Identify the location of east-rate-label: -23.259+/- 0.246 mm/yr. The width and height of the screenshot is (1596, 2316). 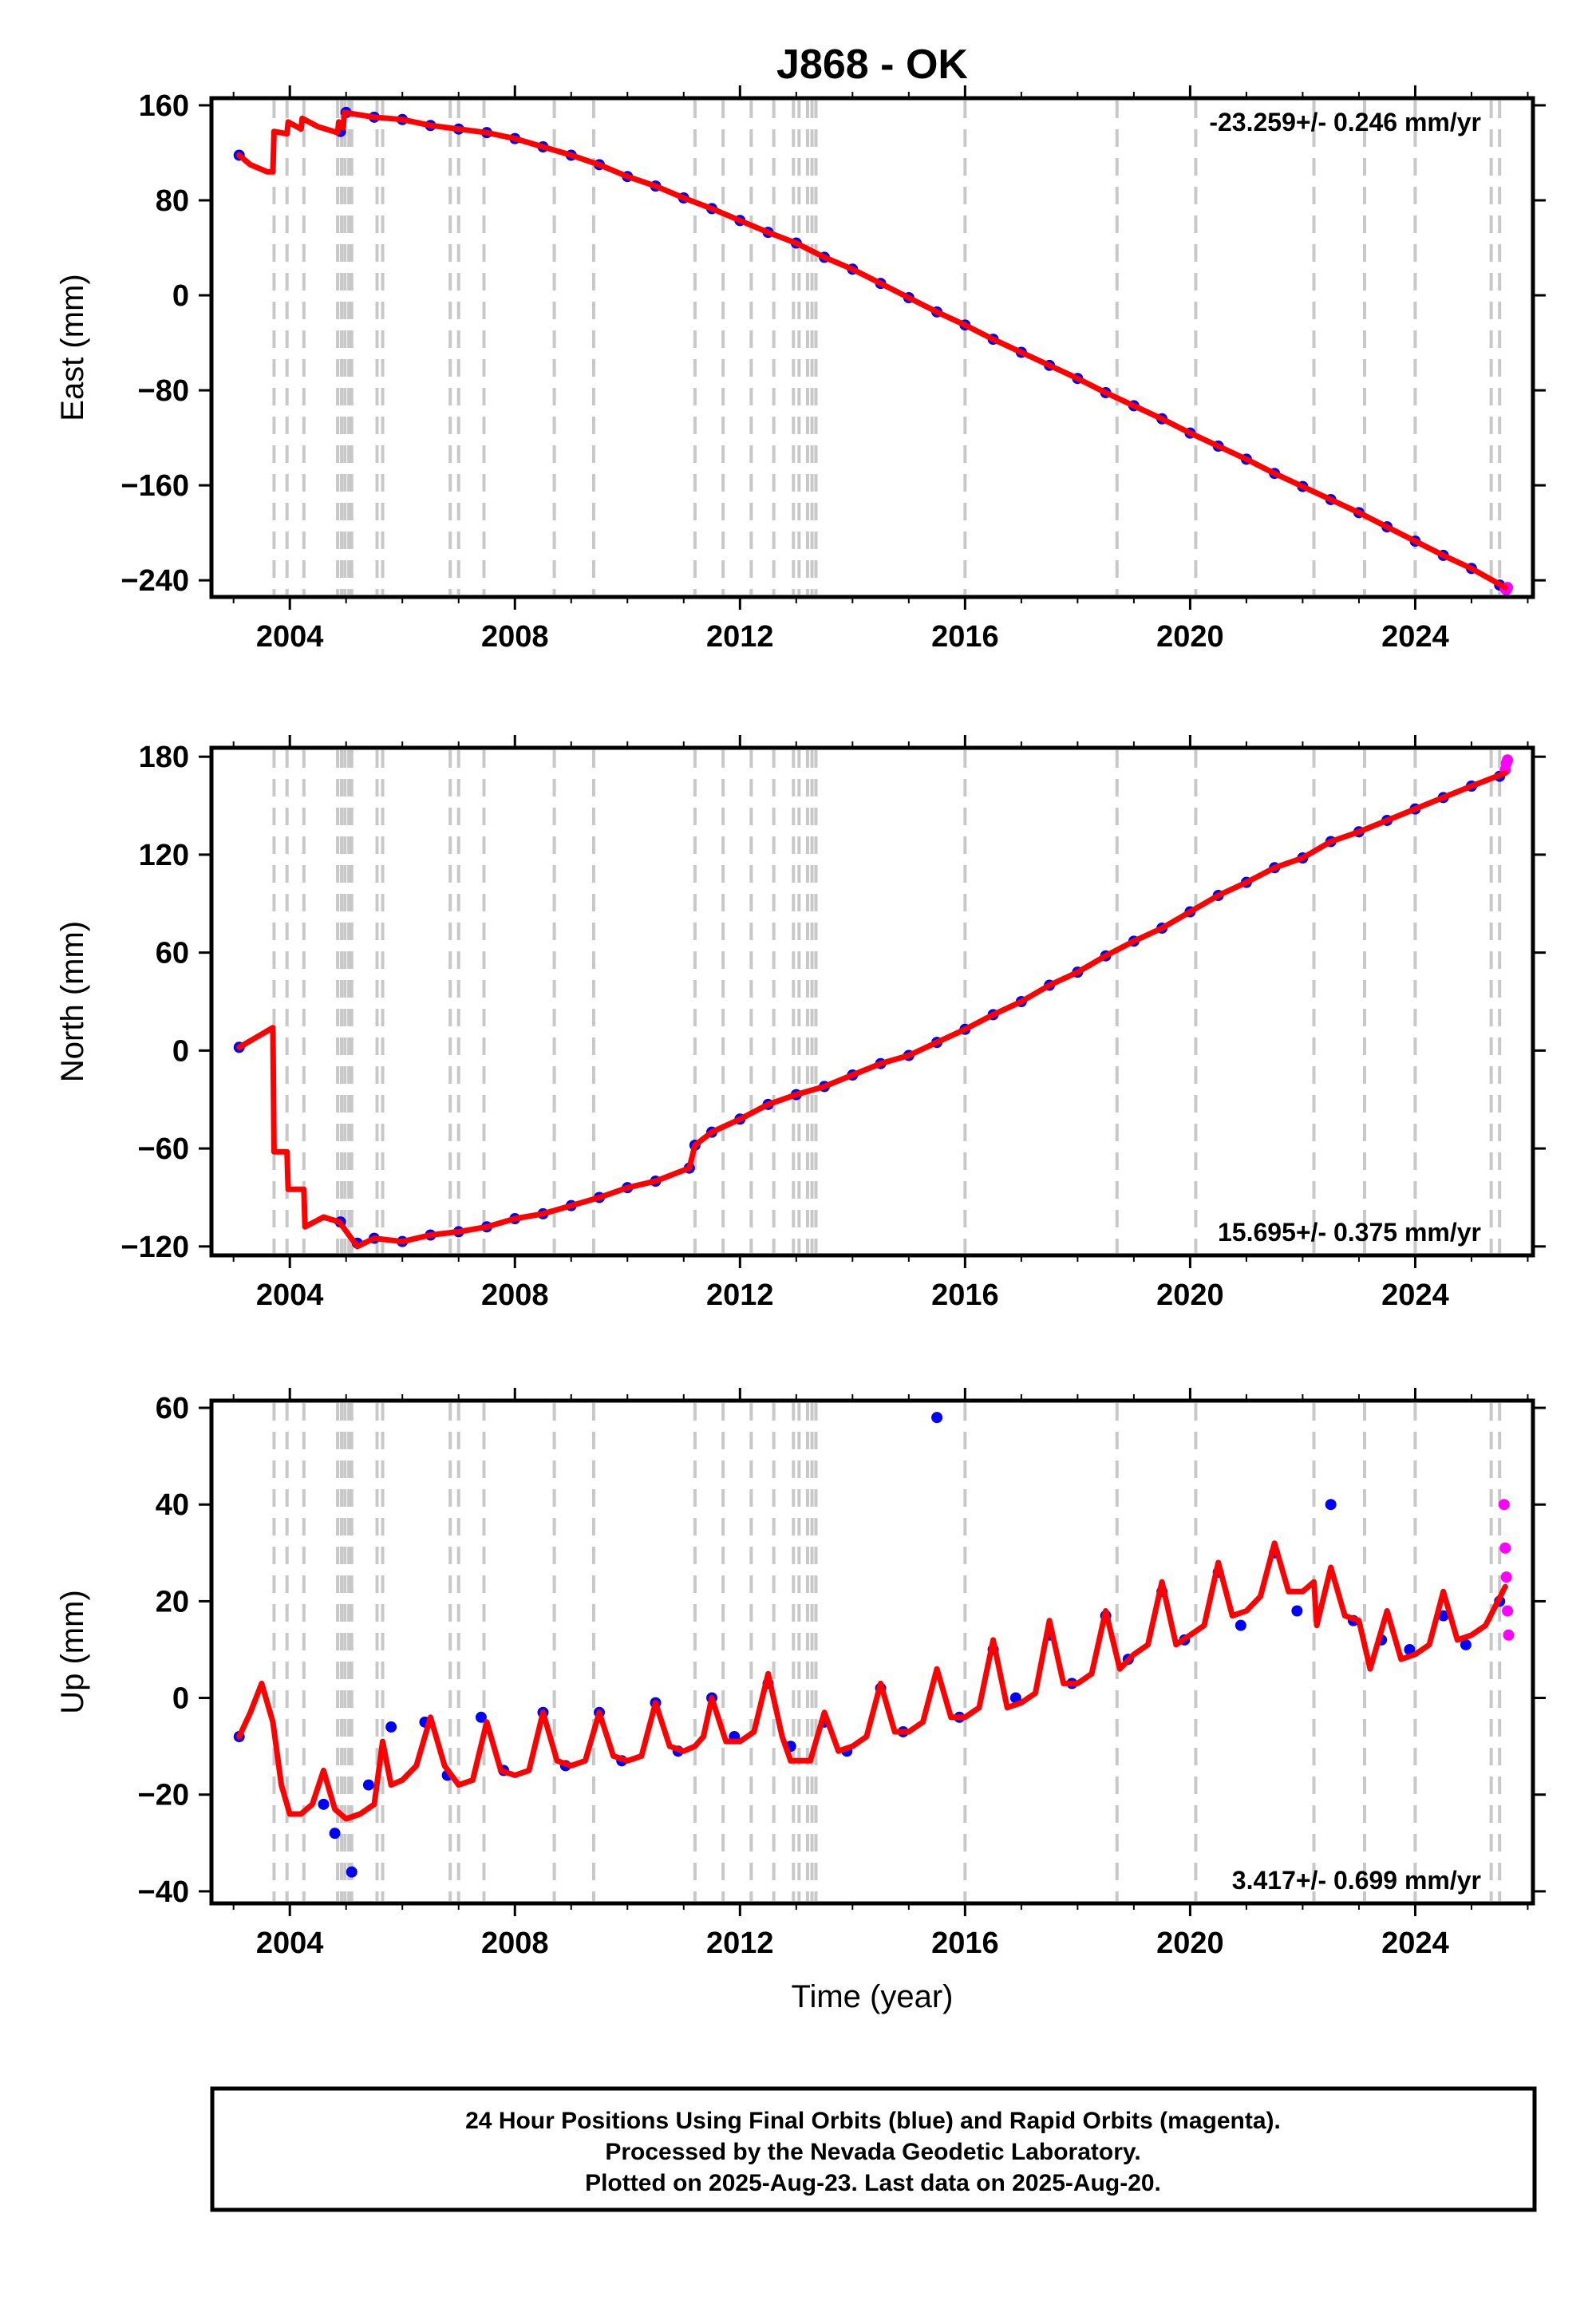
(1345, 122).